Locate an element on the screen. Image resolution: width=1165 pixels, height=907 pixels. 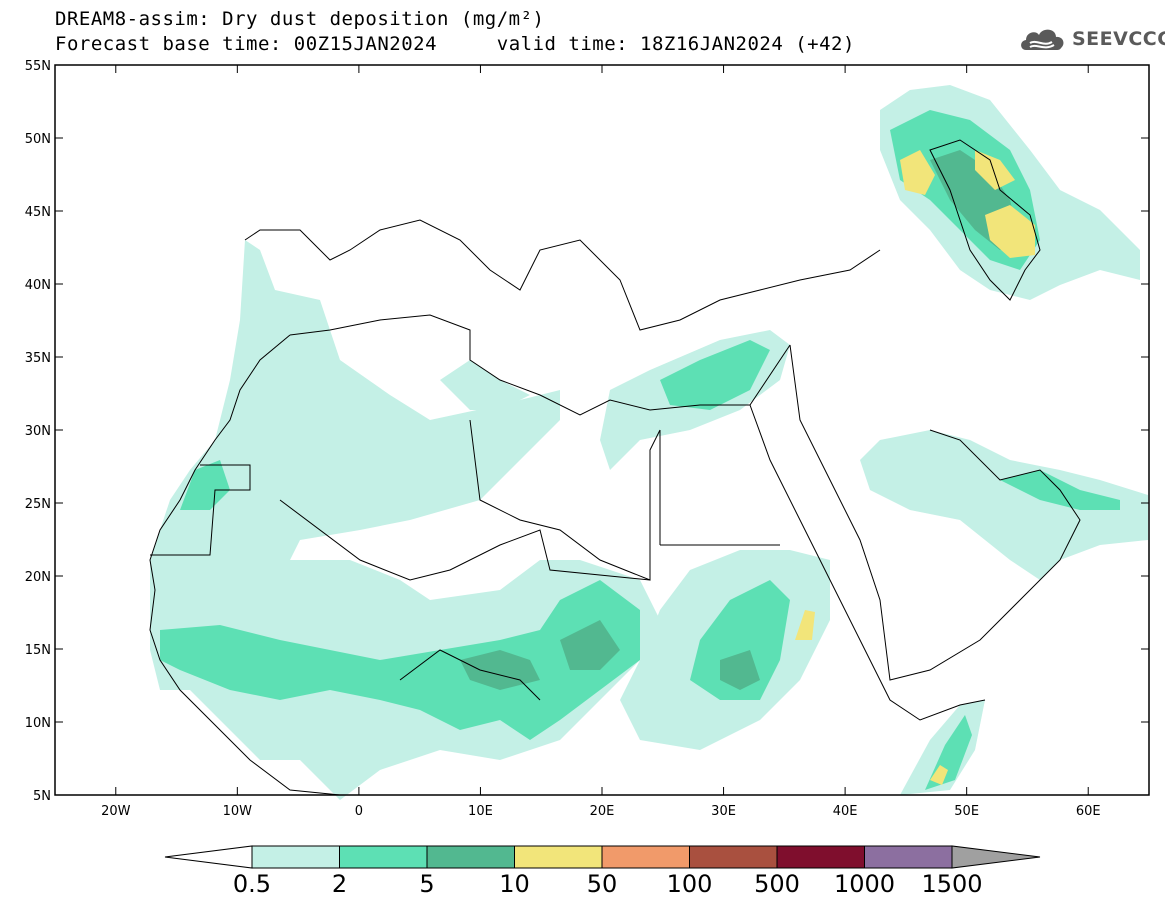
colorbar: 0.5 2 5 10 50 100 500 1000 1500 is located at coordinates (602, 871).